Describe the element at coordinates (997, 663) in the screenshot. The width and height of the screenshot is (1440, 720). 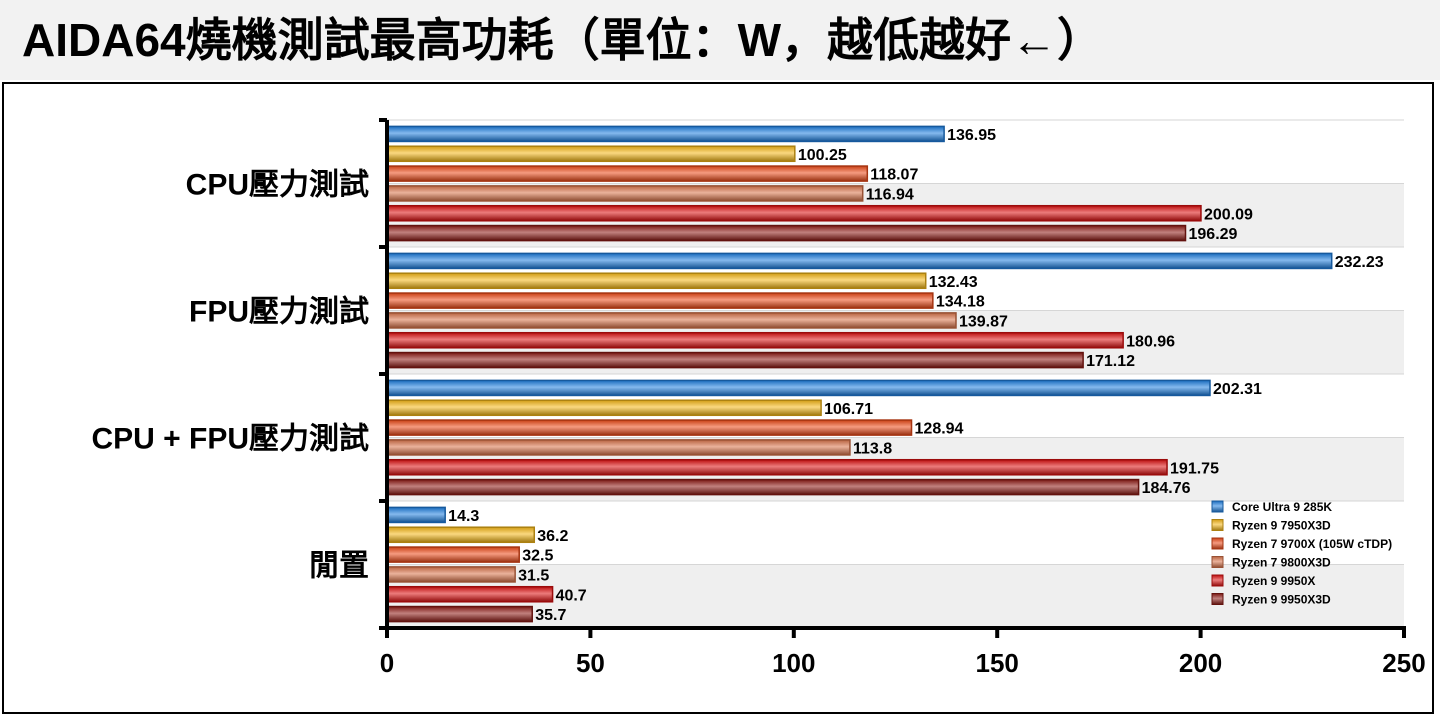
I see `x-tick-label-3: 150` at that location.